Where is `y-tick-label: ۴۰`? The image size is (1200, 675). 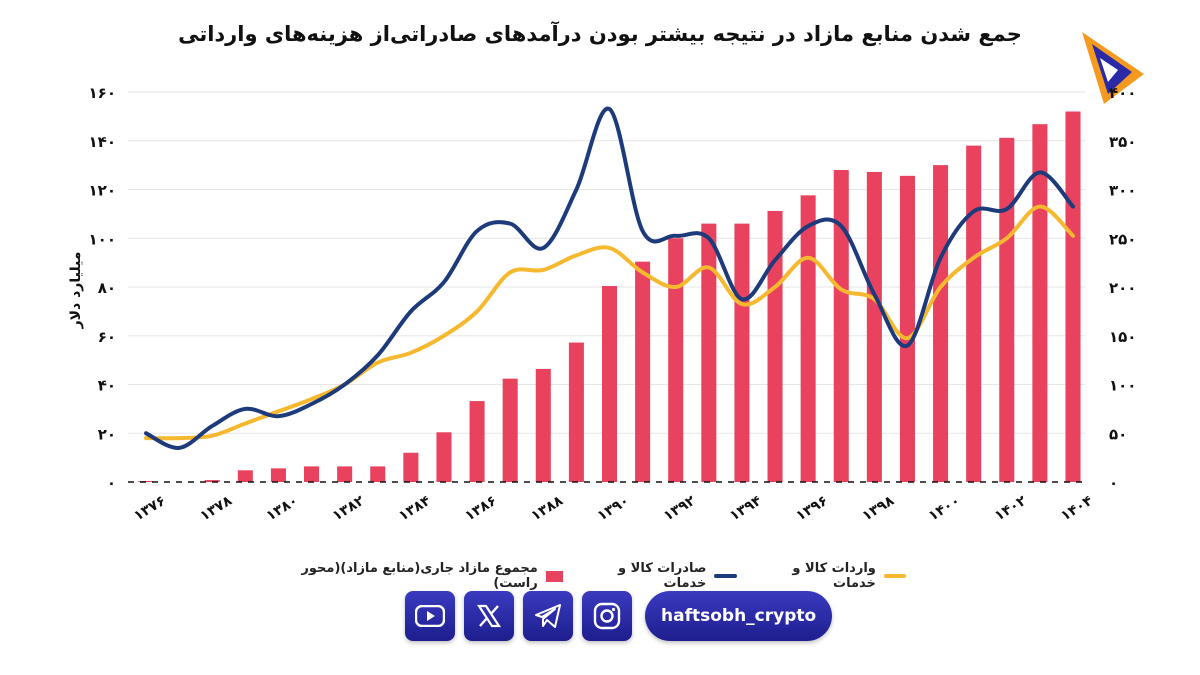
y-tick-label: ۴۰ is located at coordinates (107, 386).